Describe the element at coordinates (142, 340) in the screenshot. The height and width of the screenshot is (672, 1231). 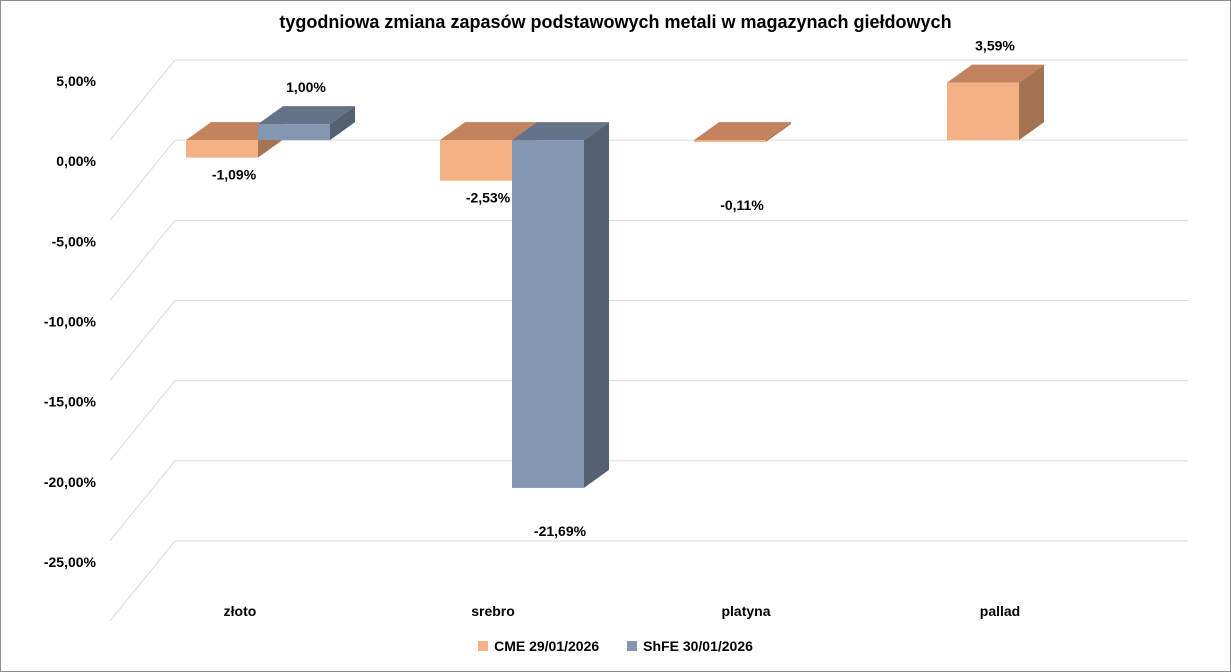
I see `gridline-diagonal-m10` at that location.